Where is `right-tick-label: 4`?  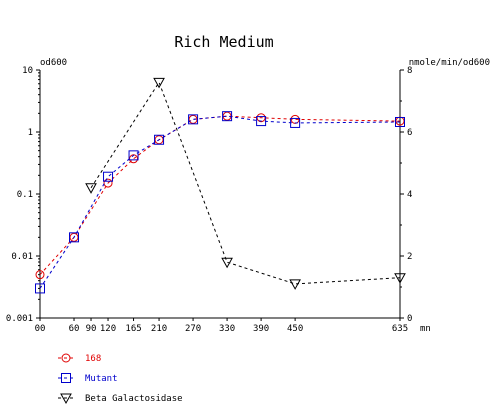
right-tick-label: 4 is located at coordinates (409, 195).